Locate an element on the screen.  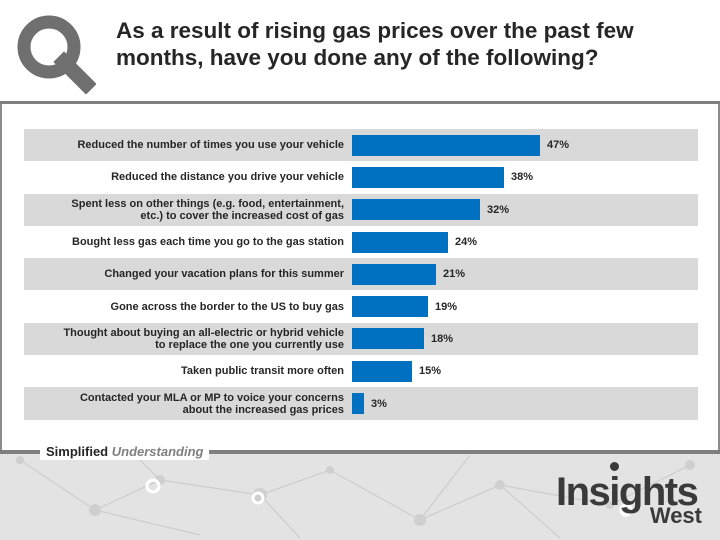
category-label-line: about the increased gas prices is located at coordinates (263, 409).